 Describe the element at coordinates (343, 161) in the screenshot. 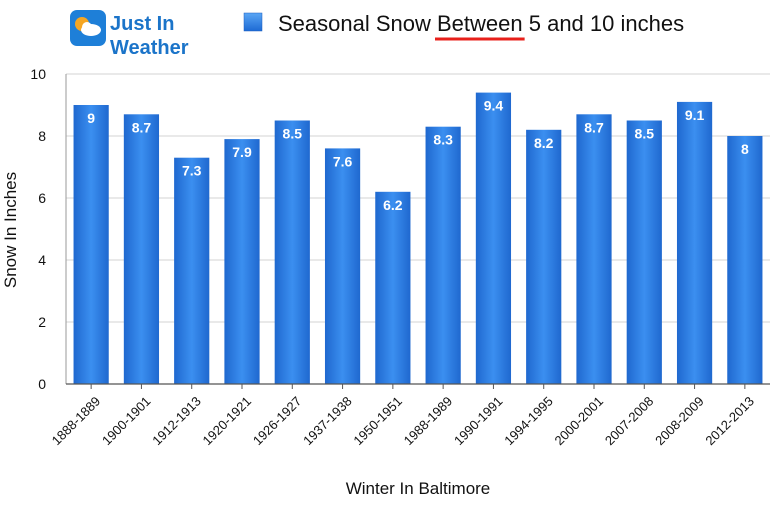

I see `data-label: 7.6` at that location.